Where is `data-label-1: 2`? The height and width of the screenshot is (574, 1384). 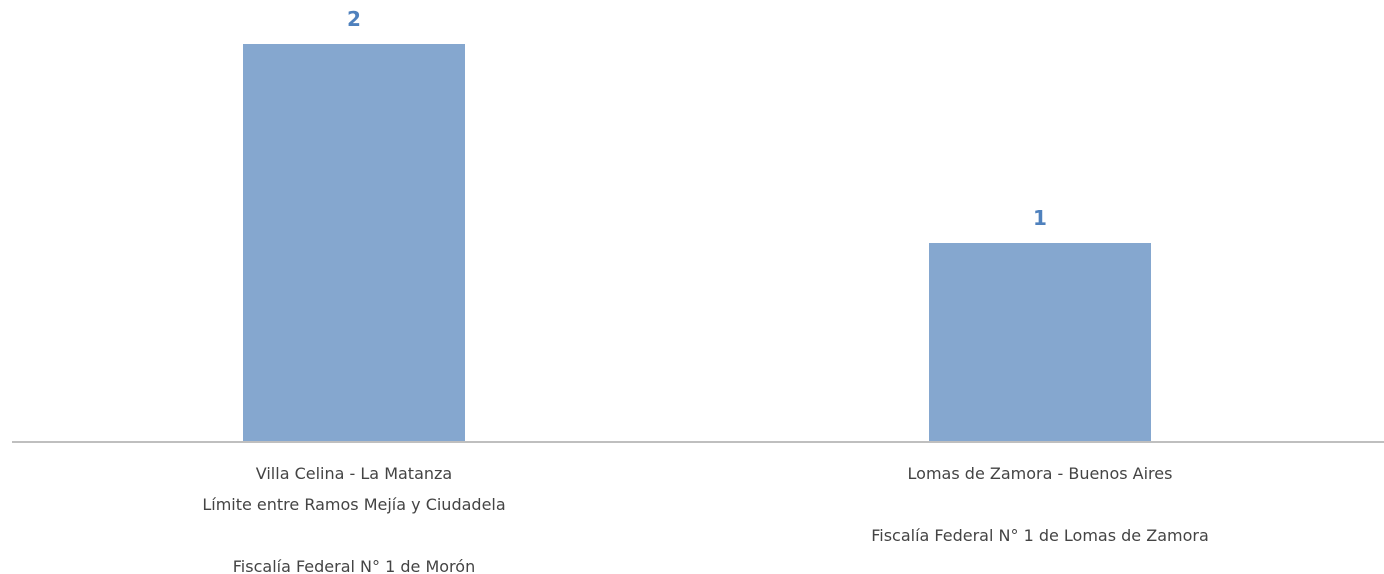
data-label-1: 2 is located at coordinates (354, 19).